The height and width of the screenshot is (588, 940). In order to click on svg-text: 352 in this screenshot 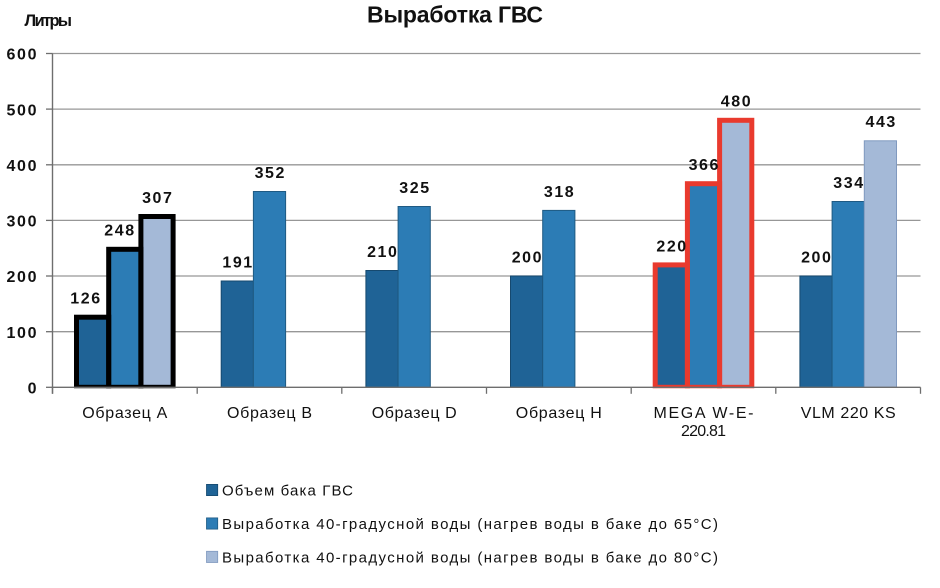, I will do `click(270, 173)`.